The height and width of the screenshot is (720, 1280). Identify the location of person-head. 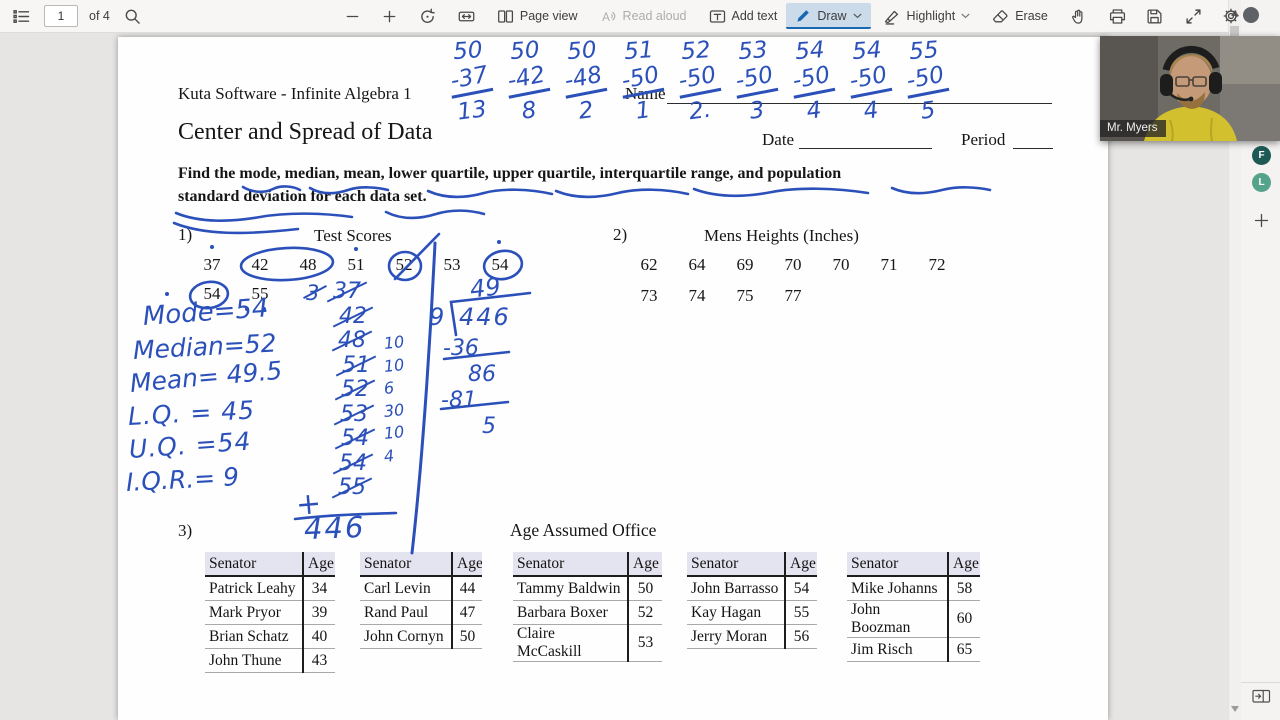
(1191, 81).